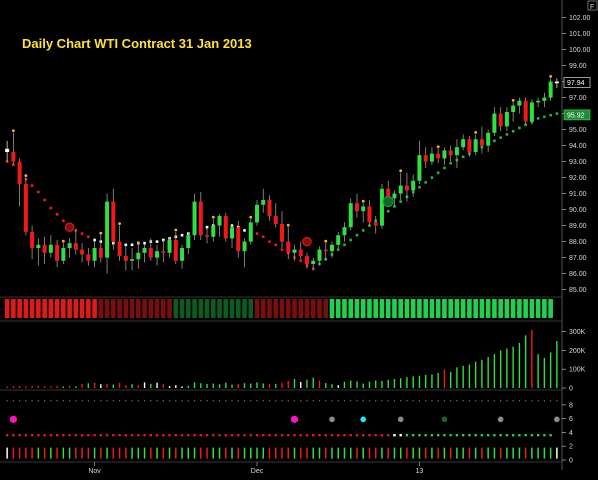  I want to click on price-tick-label: 97.00, so click(578, 98).